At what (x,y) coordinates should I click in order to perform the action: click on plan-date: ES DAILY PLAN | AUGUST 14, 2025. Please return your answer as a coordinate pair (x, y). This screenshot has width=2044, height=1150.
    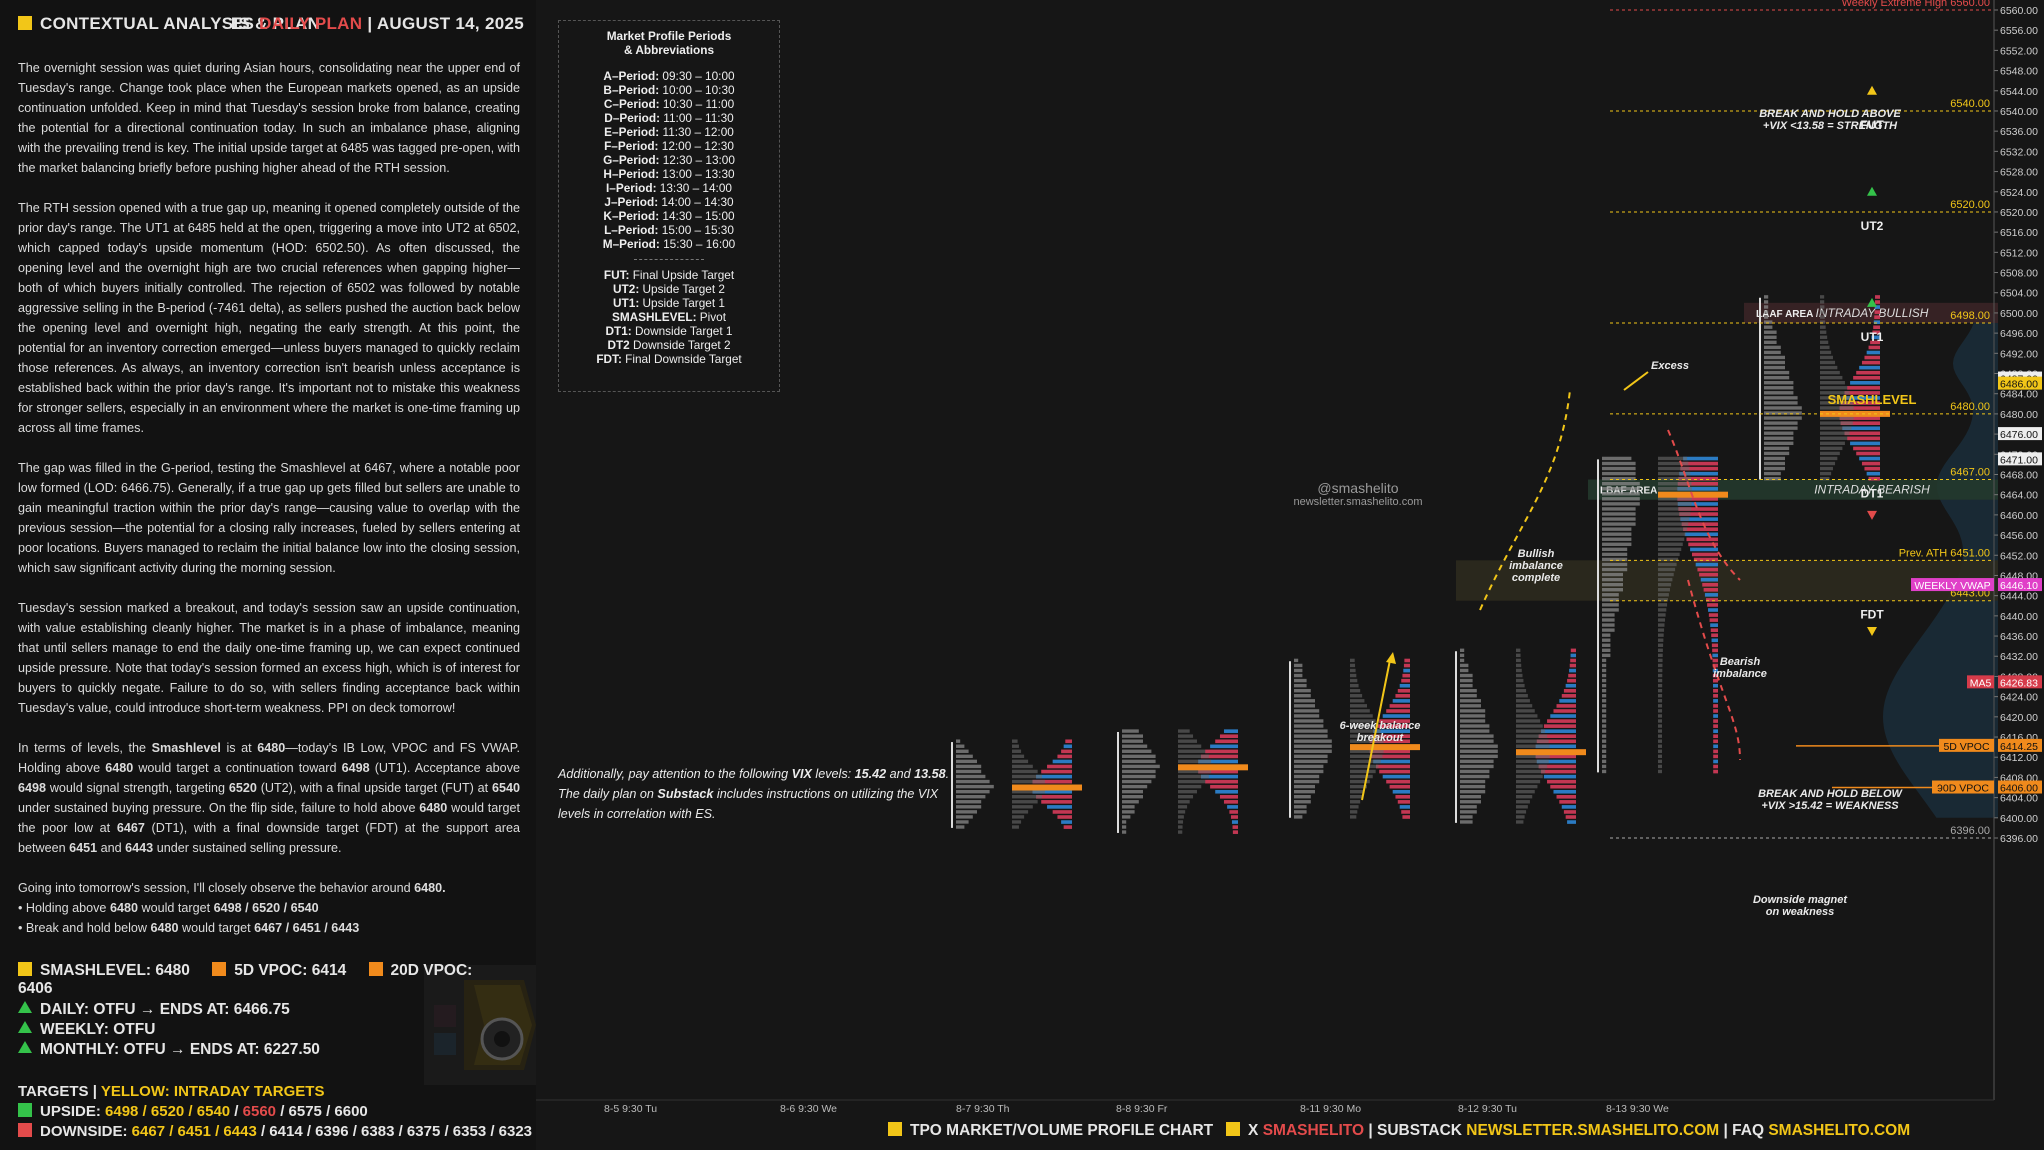
    Looking at the image, I should click on (377, 24).